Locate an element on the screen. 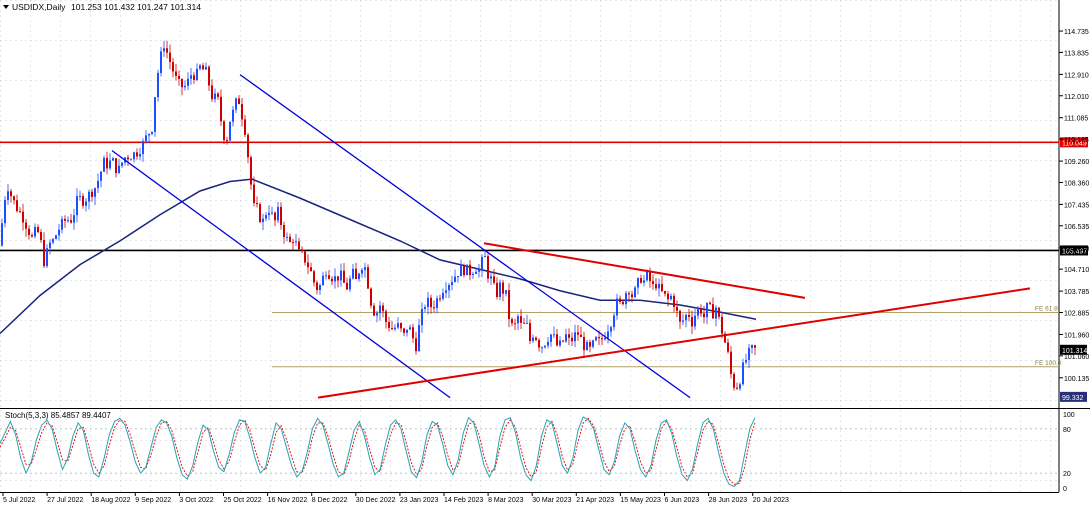  date-tick-label: 30 Dec 2022 is located at coordinates (376, 500).